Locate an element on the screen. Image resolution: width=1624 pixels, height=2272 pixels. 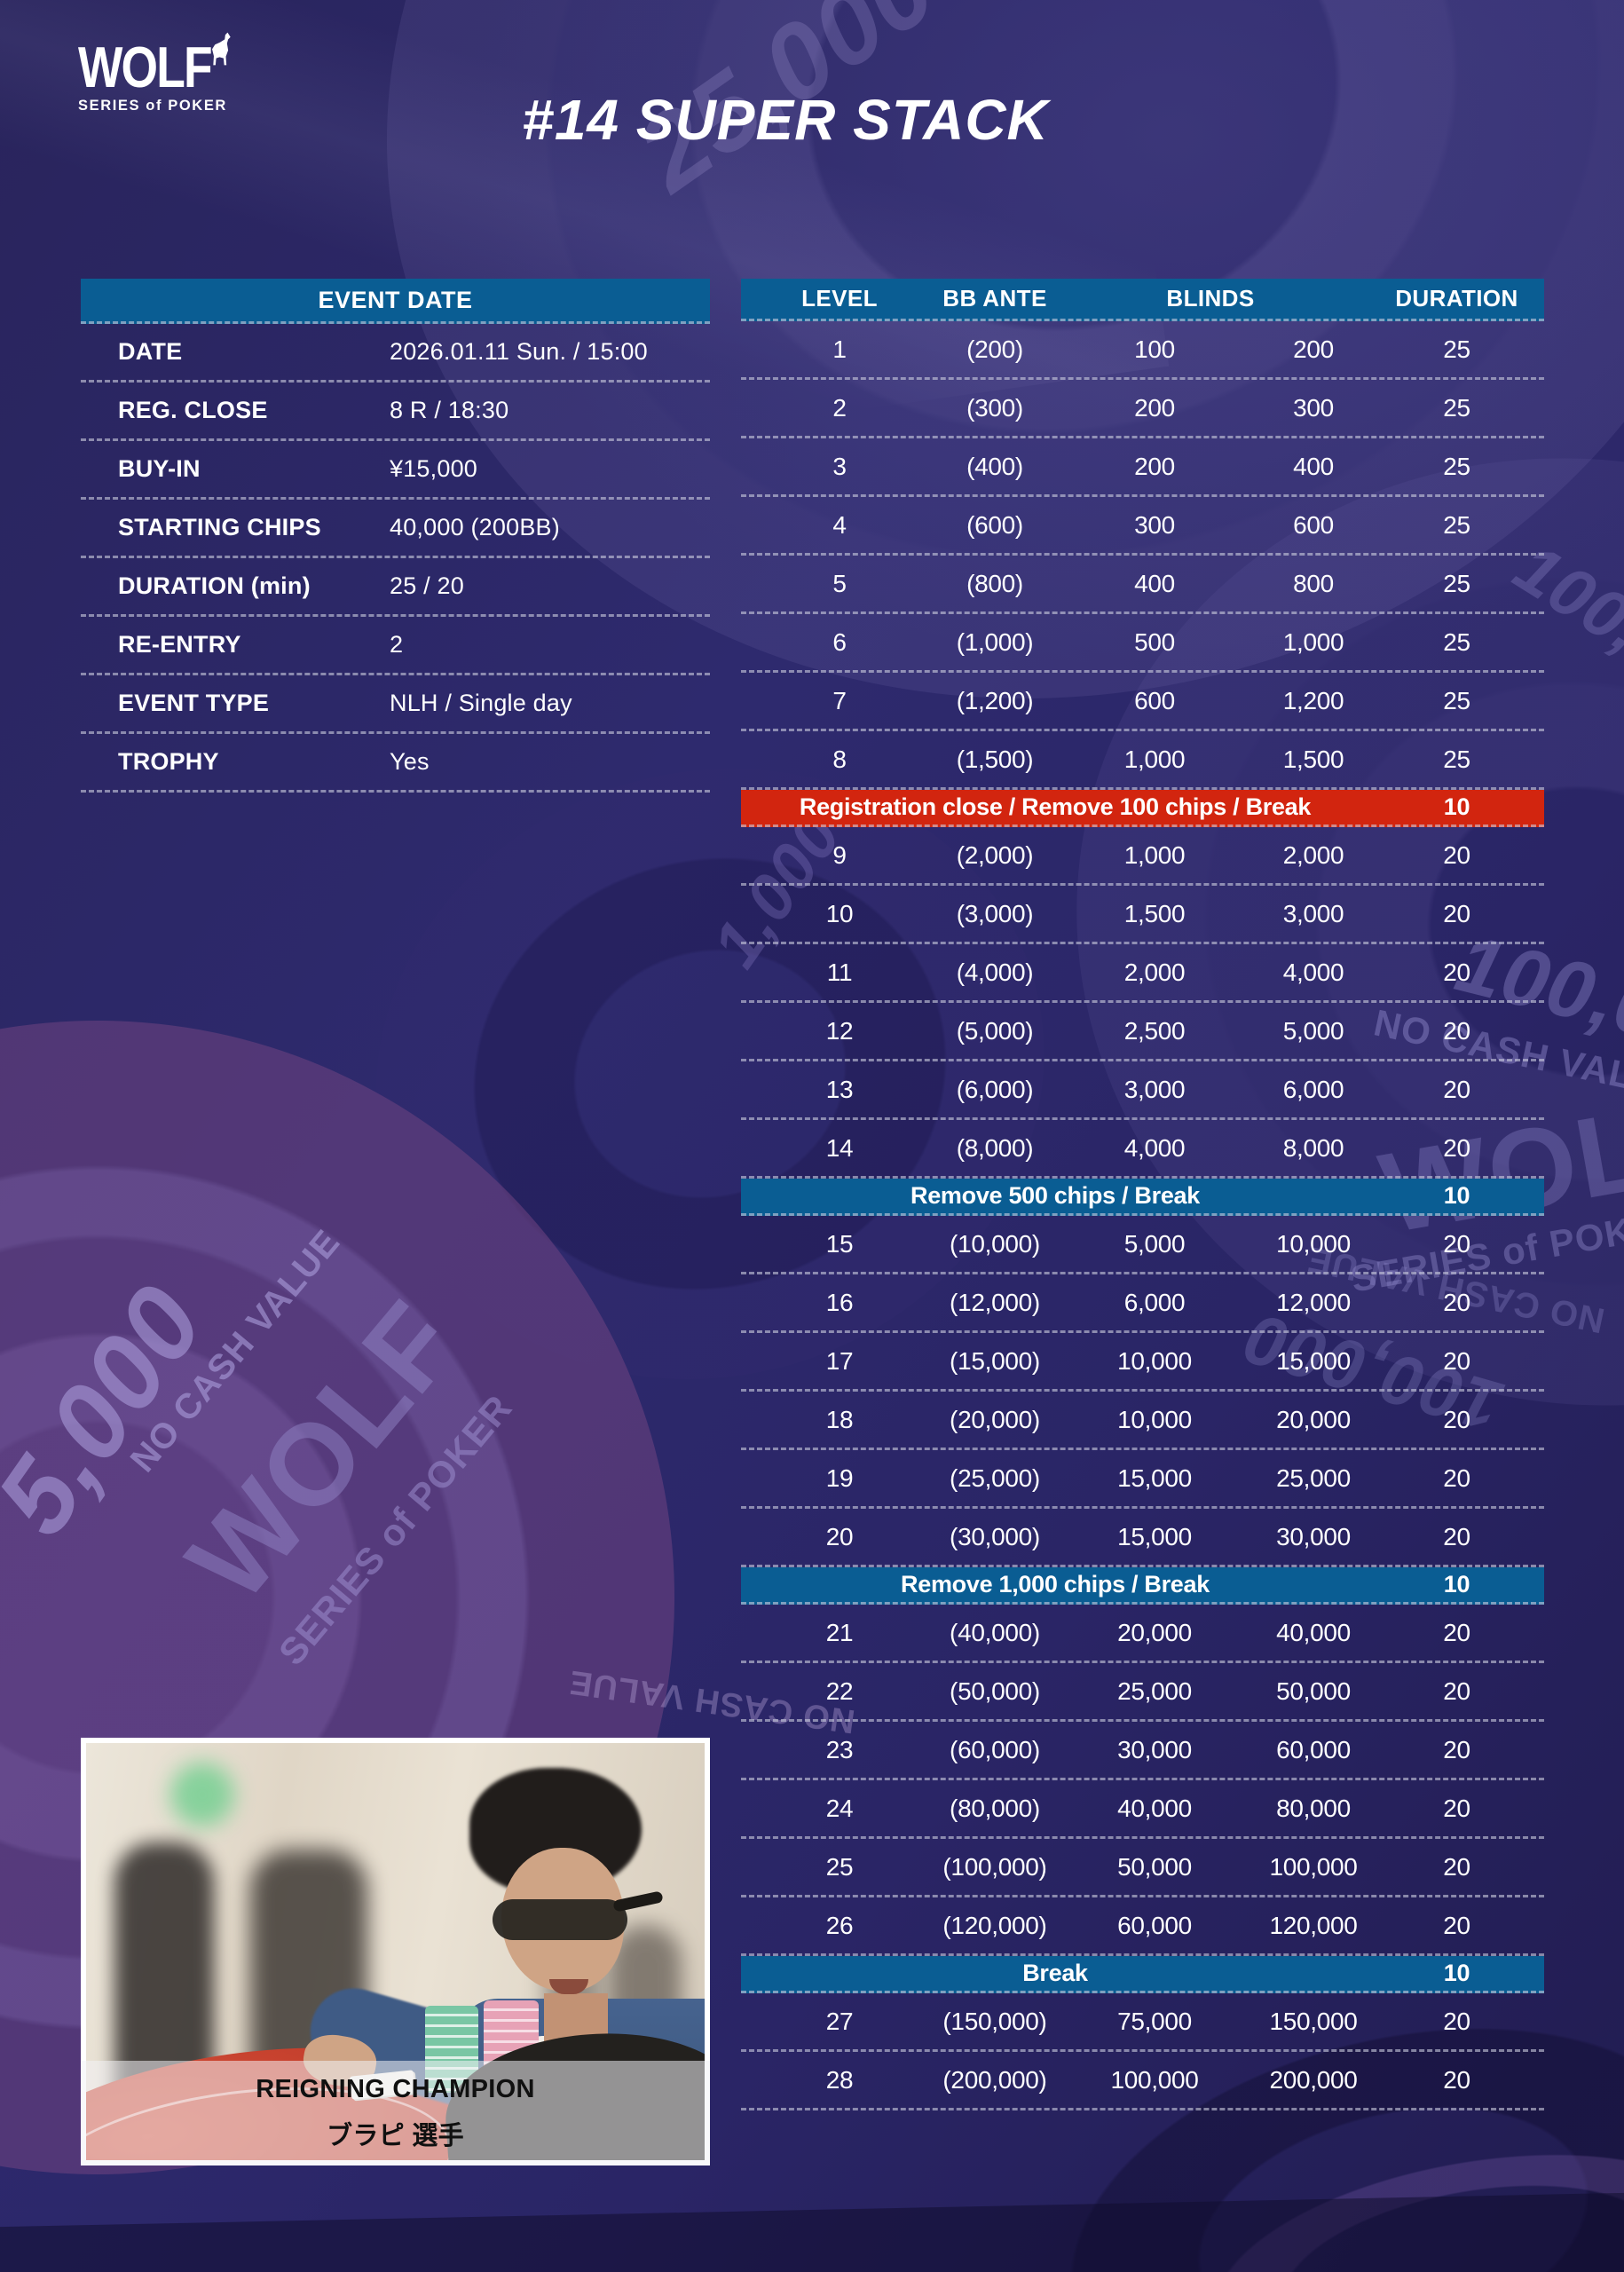
info-label: EVENT TYPE is located at coordinates (194, 703).